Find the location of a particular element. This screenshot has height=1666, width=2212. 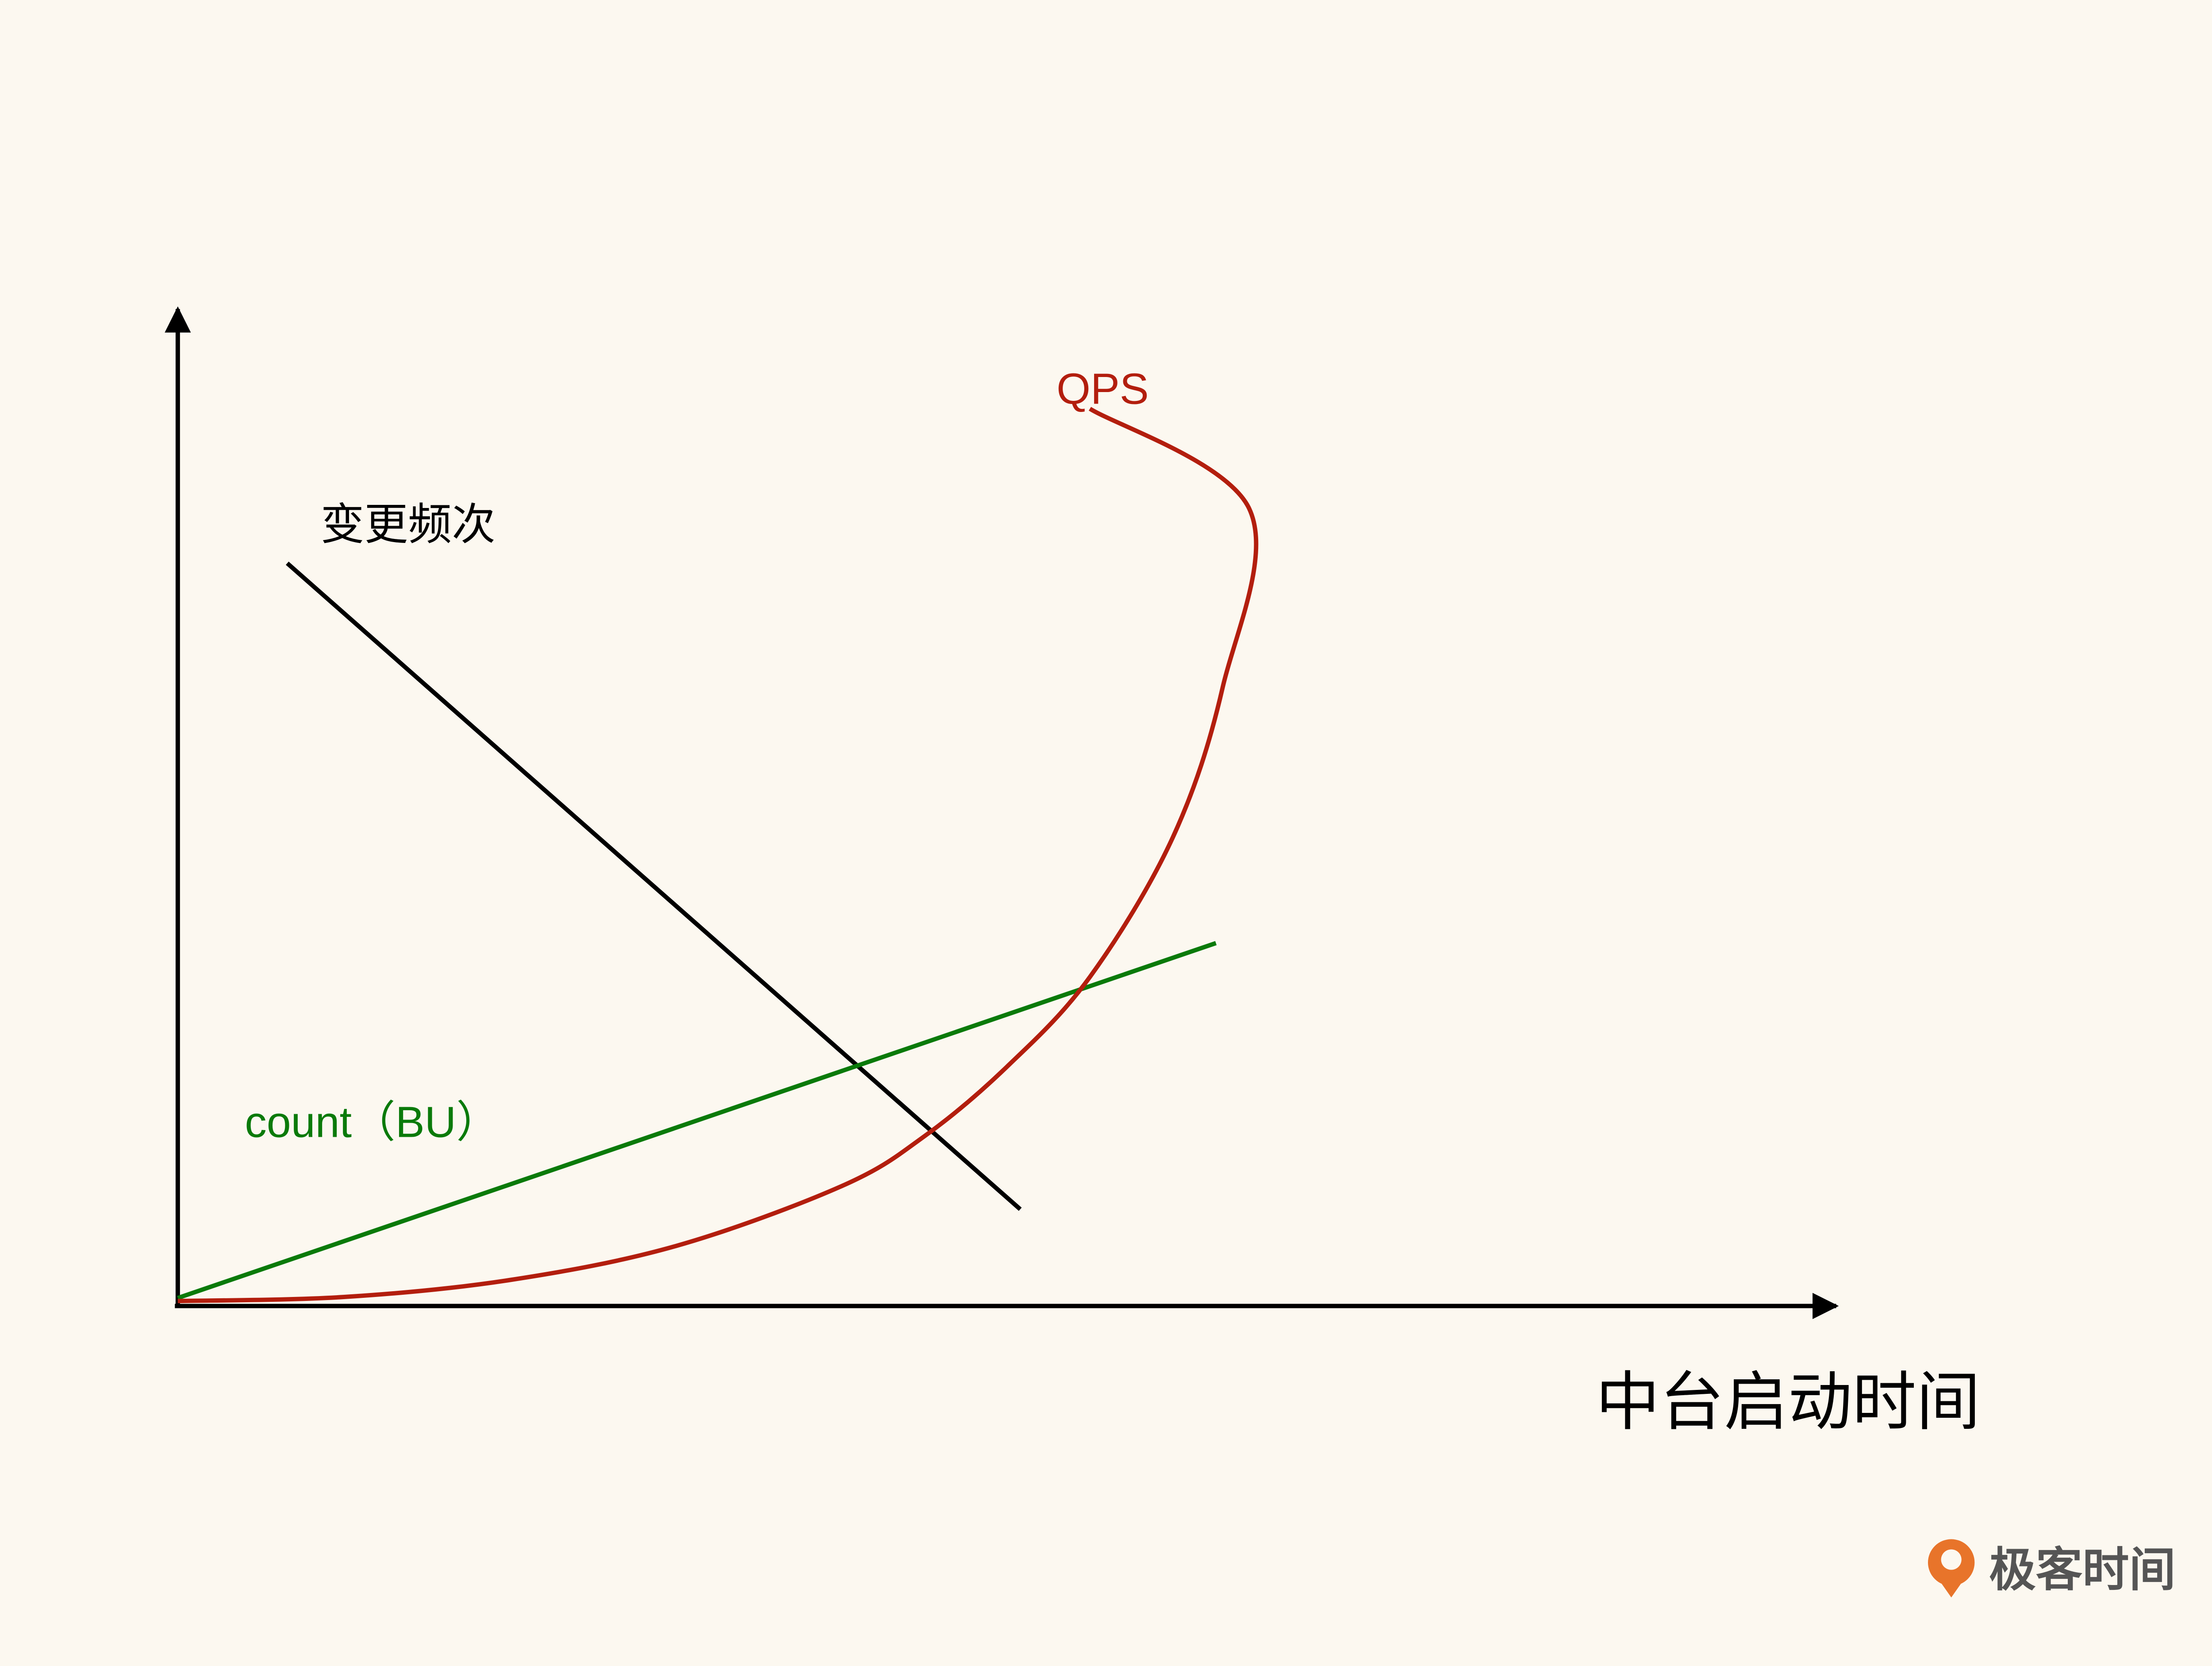

series-line-count-bu is located at coordinates (697, 1120).